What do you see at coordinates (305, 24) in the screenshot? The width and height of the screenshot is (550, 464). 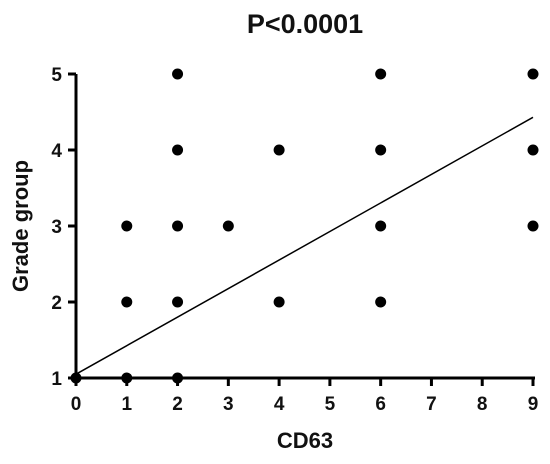 I see `chart-title: P<0.0001` at bounding box center [305, 24].